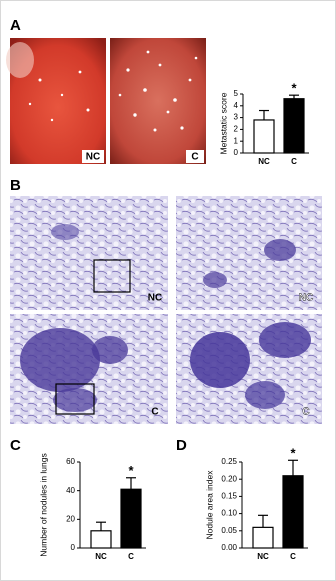  I want to click on y-tick-label: 4, so click(236, 105).